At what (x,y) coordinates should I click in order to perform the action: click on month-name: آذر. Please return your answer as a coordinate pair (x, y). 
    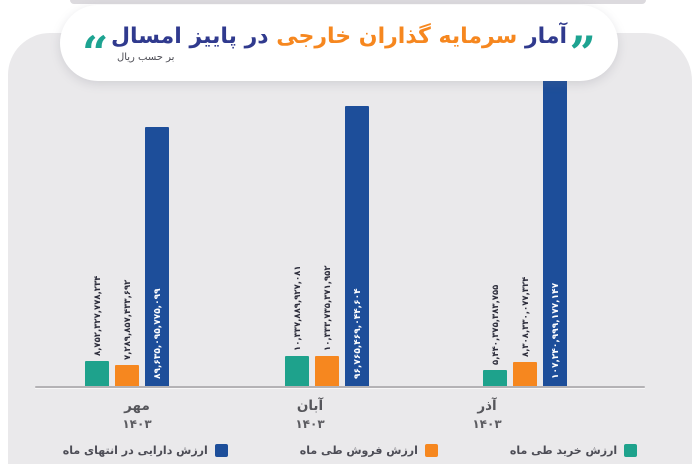
    Looking at the image, I should click on (487, 406).